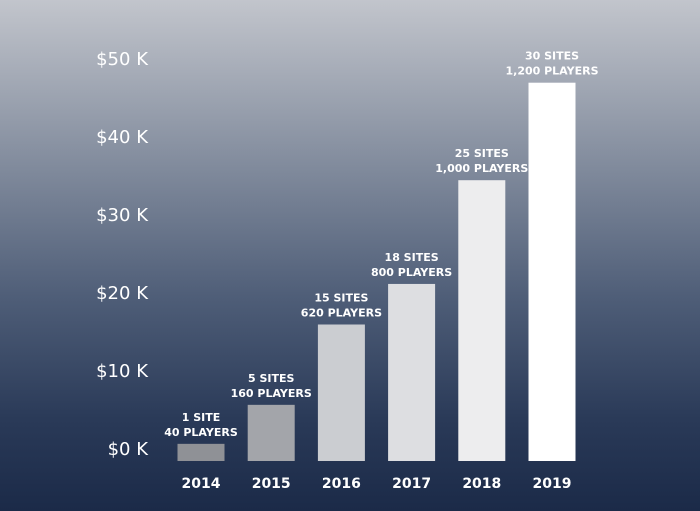  I want to click on x-tick-label: 2018, so click(481, 484).